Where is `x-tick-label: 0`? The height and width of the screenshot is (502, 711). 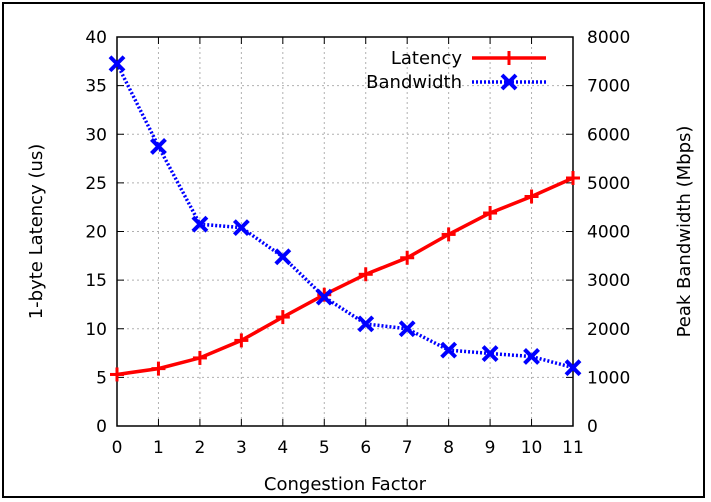
x-tick-label: 0 is located at coordinates (117, 448).